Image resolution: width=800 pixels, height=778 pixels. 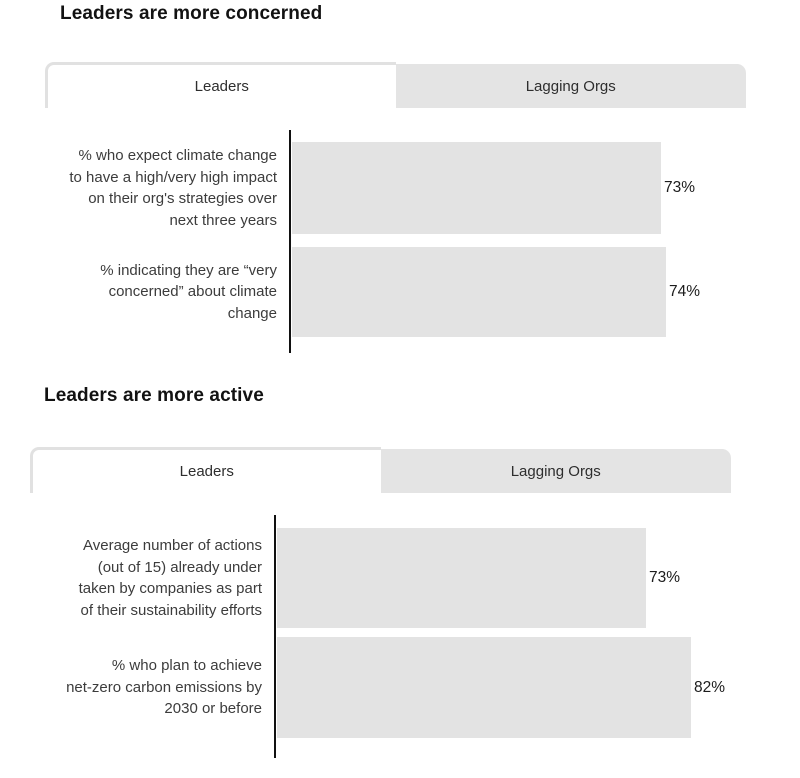 What do you see at coordinates (476, 188) in the screenshot?
I see `bar-impact-strategies` at bounding box center [476, 188].